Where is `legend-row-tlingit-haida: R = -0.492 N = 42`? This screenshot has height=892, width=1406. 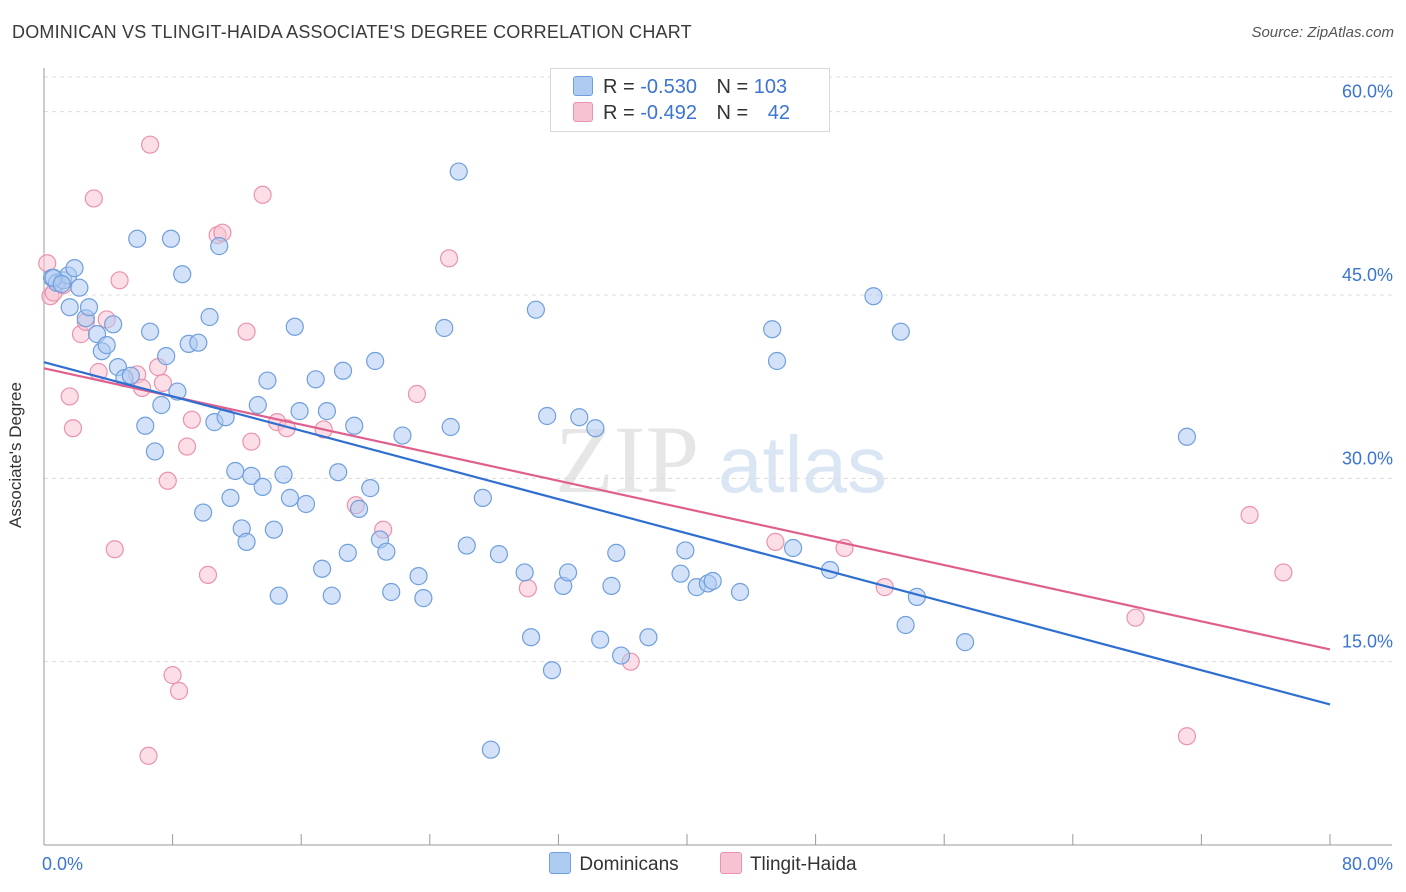
legend-row-tlingit-haida: R = -0.492 N = 42 is located at coordinates (681, 114).